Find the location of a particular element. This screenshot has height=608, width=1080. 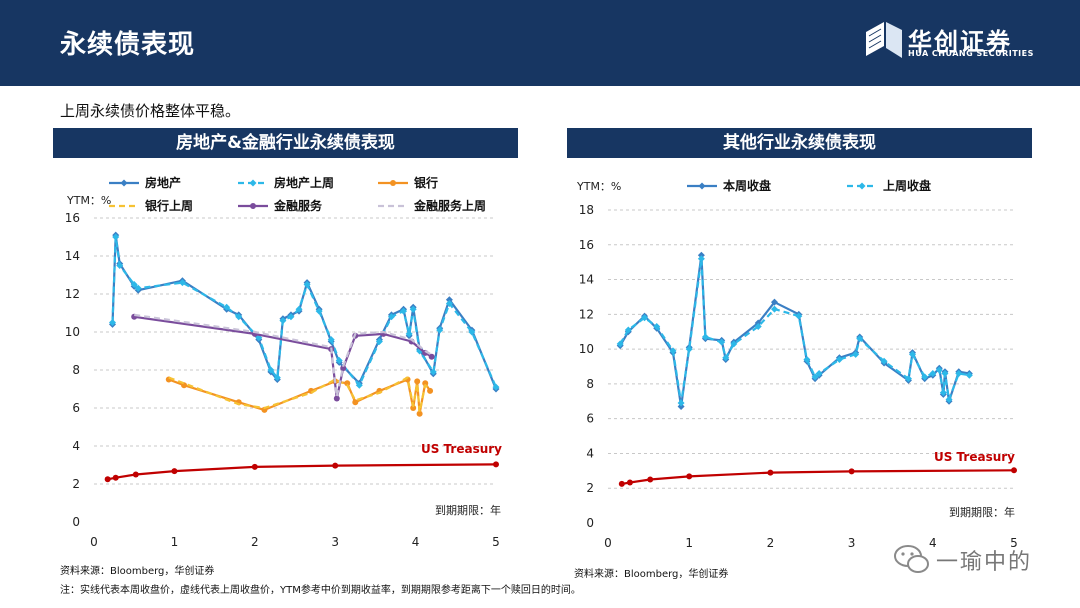

x-tick-label: 2 is located at coordinates (255, 542).